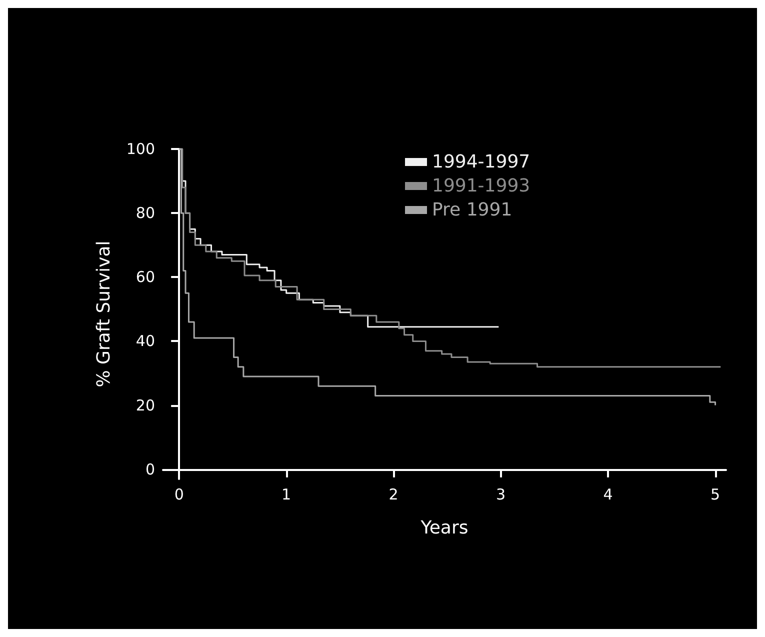  What do you see at coordinates (287, 495) in the screenshot?
I see `x-tick-label: 1` at bounding box center [287, 495].